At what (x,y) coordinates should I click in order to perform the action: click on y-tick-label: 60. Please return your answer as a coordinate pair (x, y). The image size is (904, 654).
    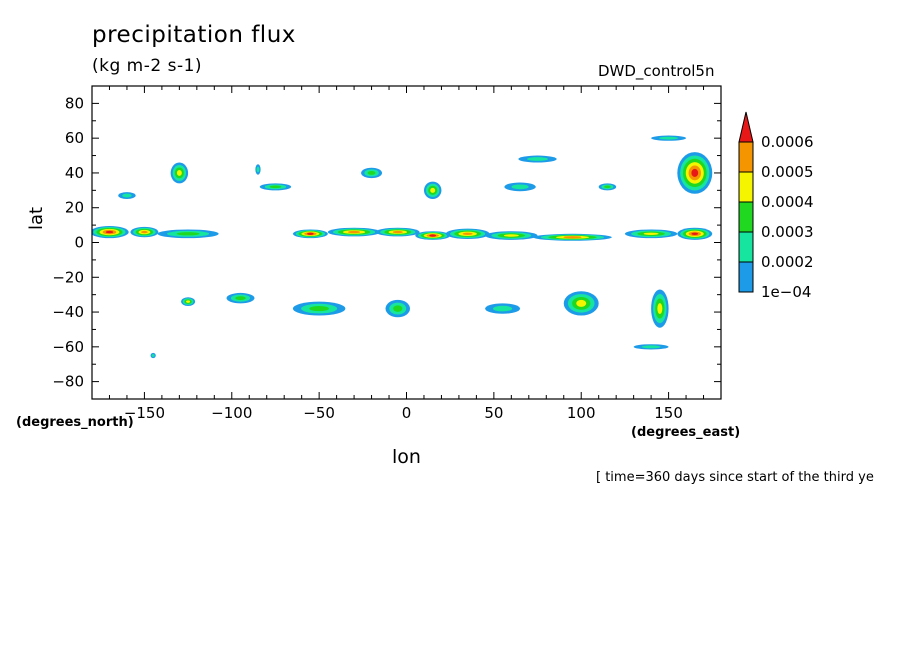
    Looking at the image, I should click on (74, 138).